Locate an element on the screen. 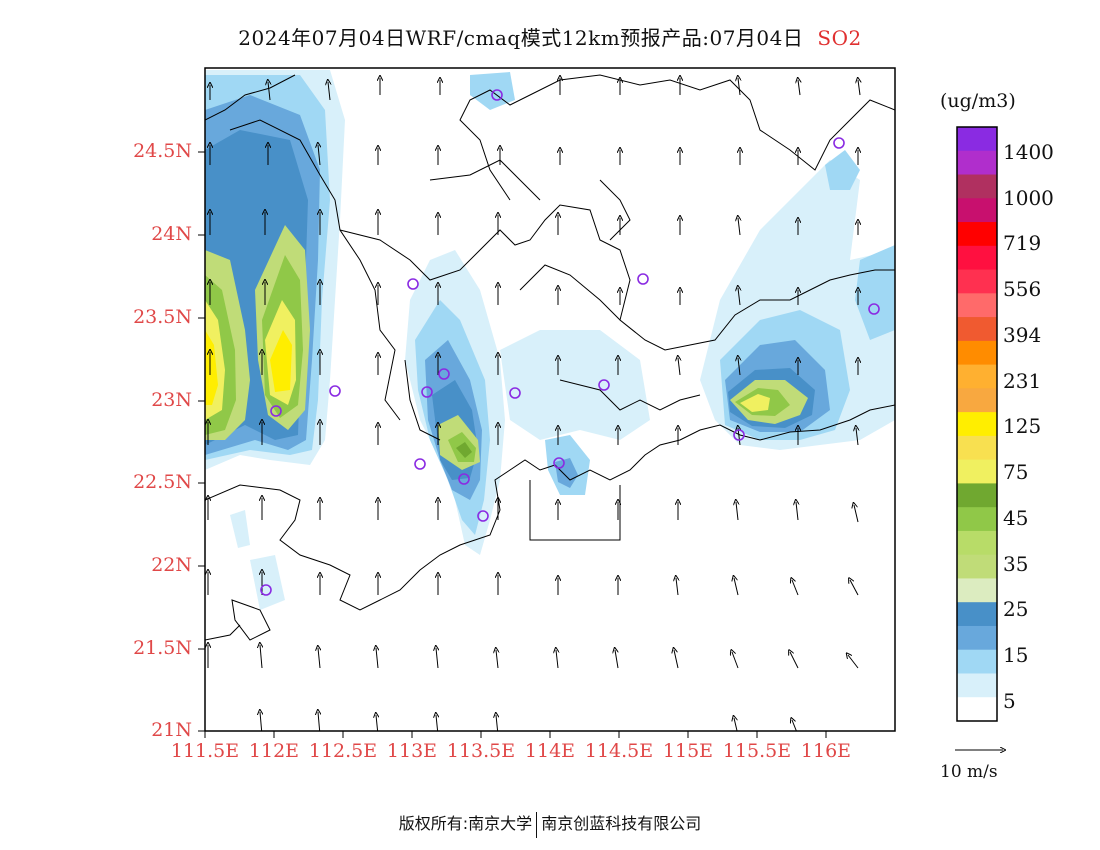  y-tick-label: 24.5N is located at coordinates (162, 151).